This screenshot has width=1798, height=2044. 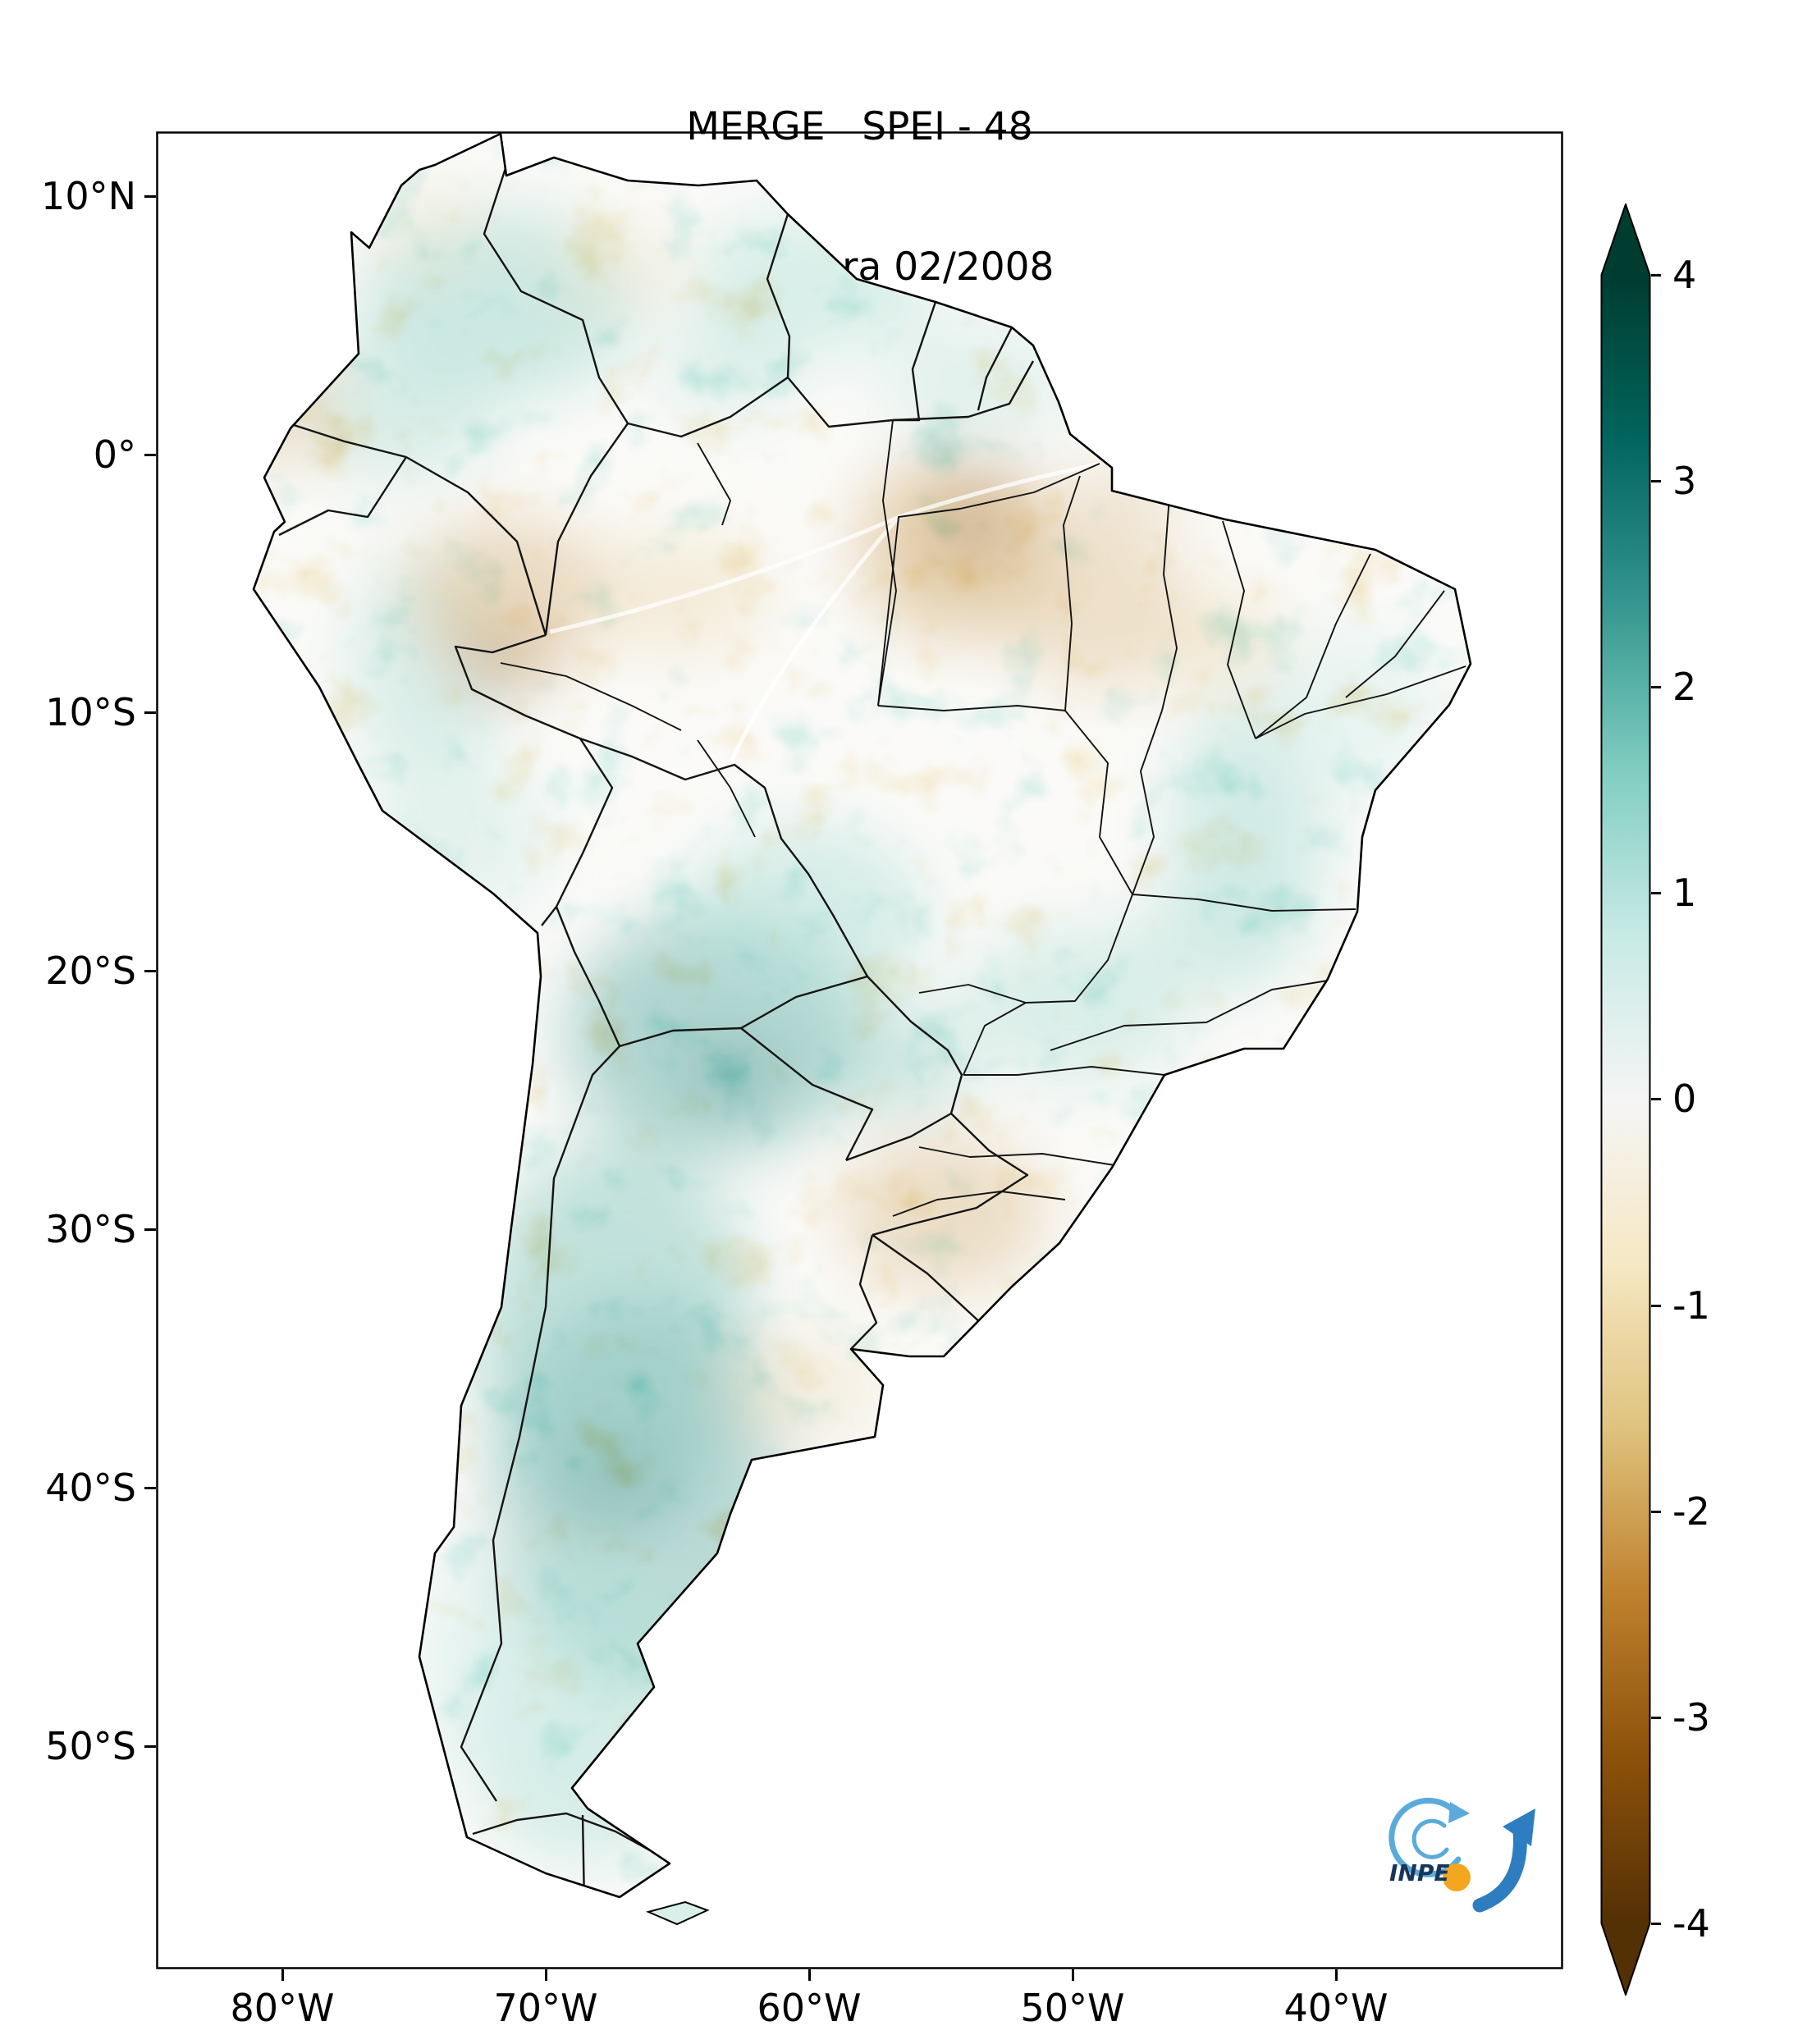 I want to click on logo-text: INPE, so click(x=1419, y=1872).